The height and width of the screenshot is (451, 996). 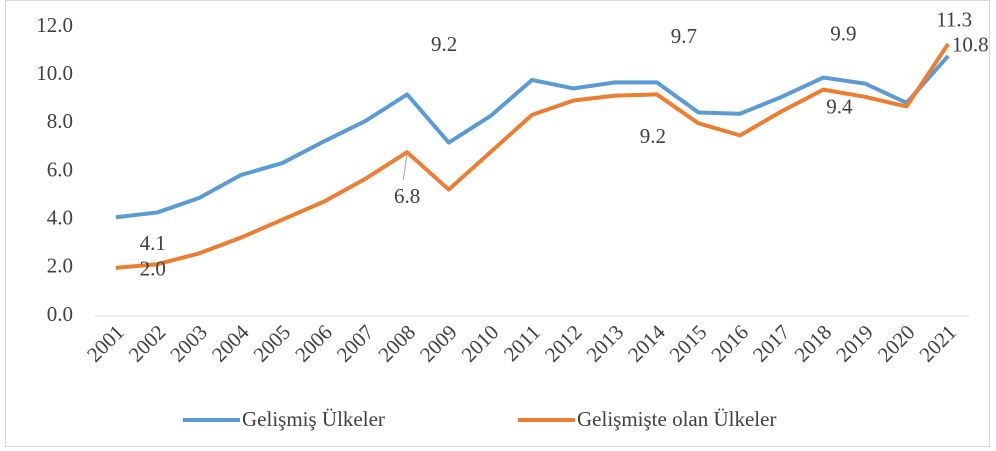 I want to click on data-label: 9.7, so click(x=684, y=36).